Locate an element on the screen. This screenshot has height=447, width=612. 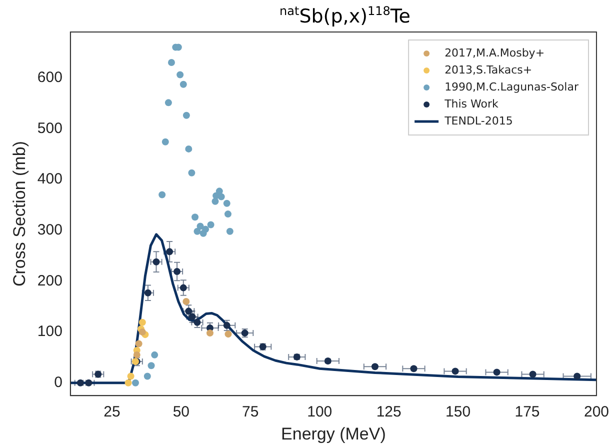
y-tick-label: 600 is located at coordinates (49, 77).